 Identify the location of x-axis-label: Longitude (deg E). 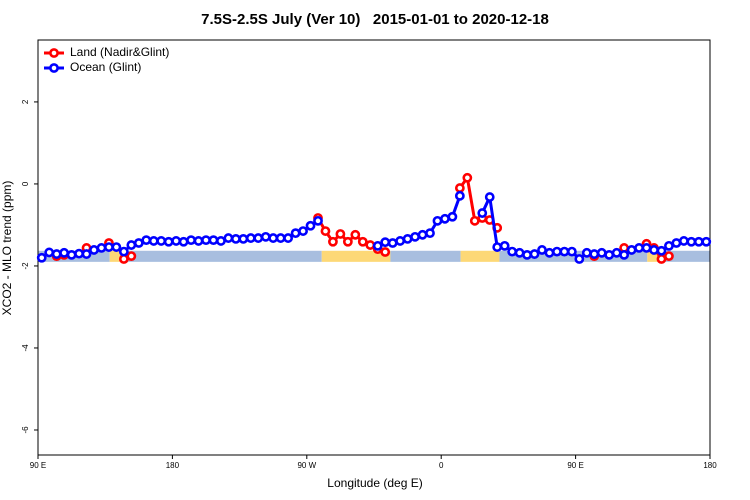
(374, 483).